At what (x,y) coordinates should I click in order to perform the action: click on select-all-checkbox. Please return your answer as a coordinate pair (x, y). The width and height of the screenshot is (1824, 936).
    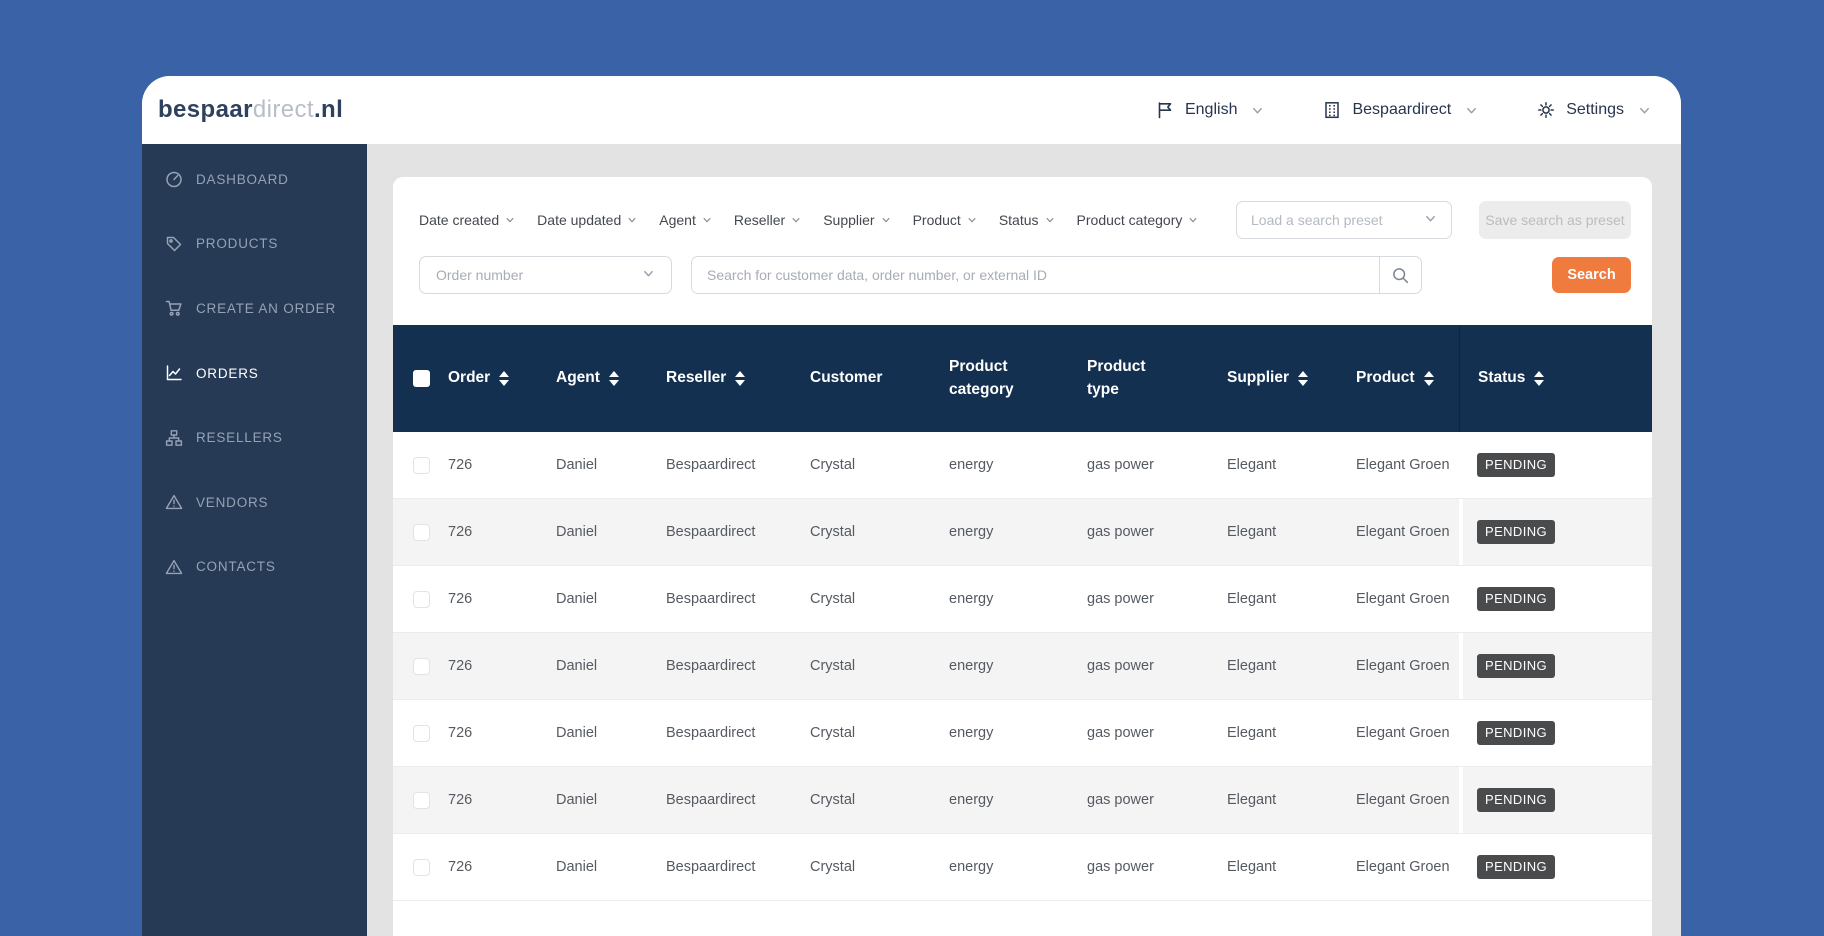
    Looking at the image, I should click on (421, 378).